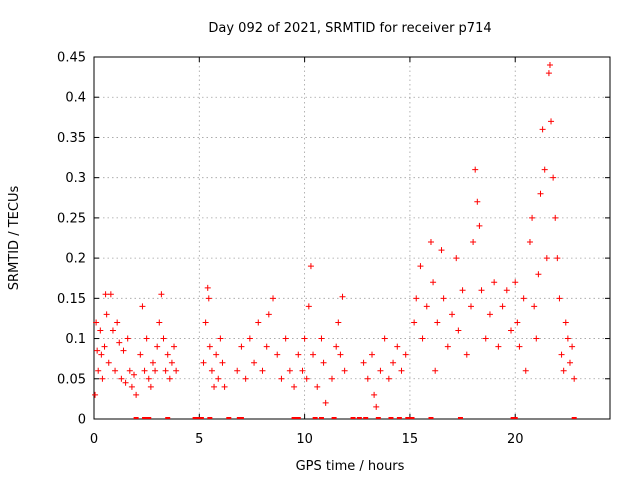  I want to click on y-tick-label: 0.15, so click(71, 299).